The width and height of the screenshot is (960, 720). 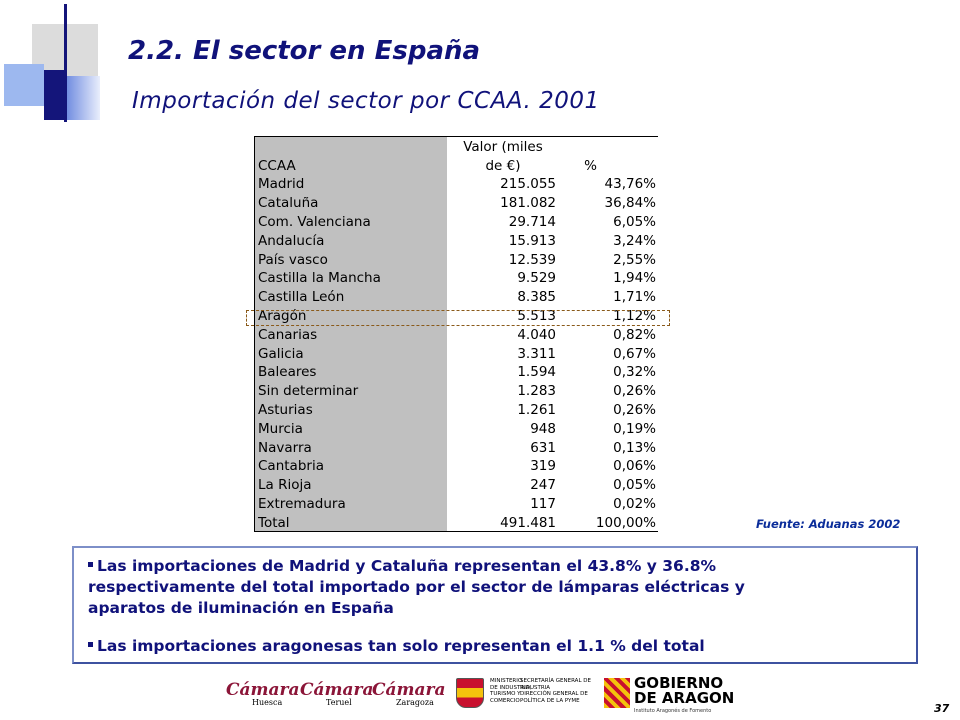 I want to click on camara-huesca-logo: Cámara, so click(x=263, y=690).